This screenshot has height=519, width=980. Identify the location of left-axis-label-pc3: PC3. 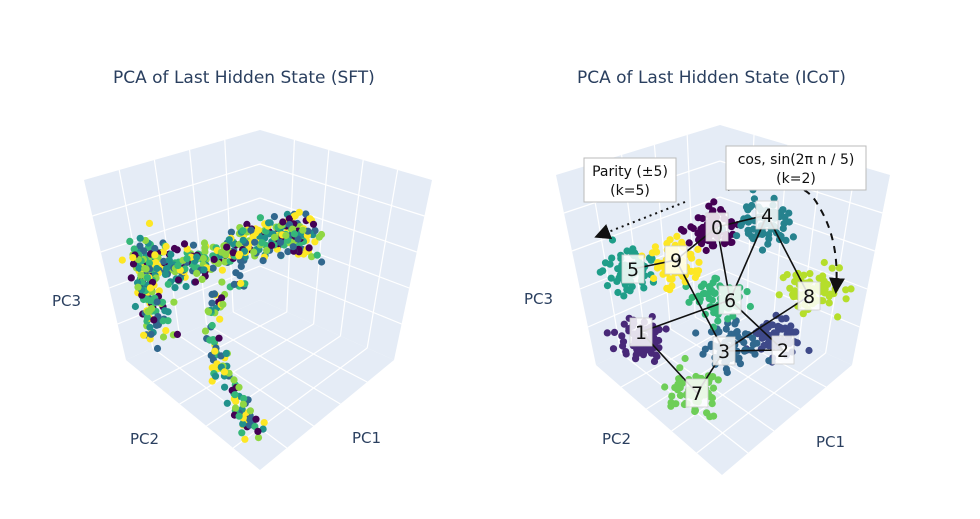
(66, 301).